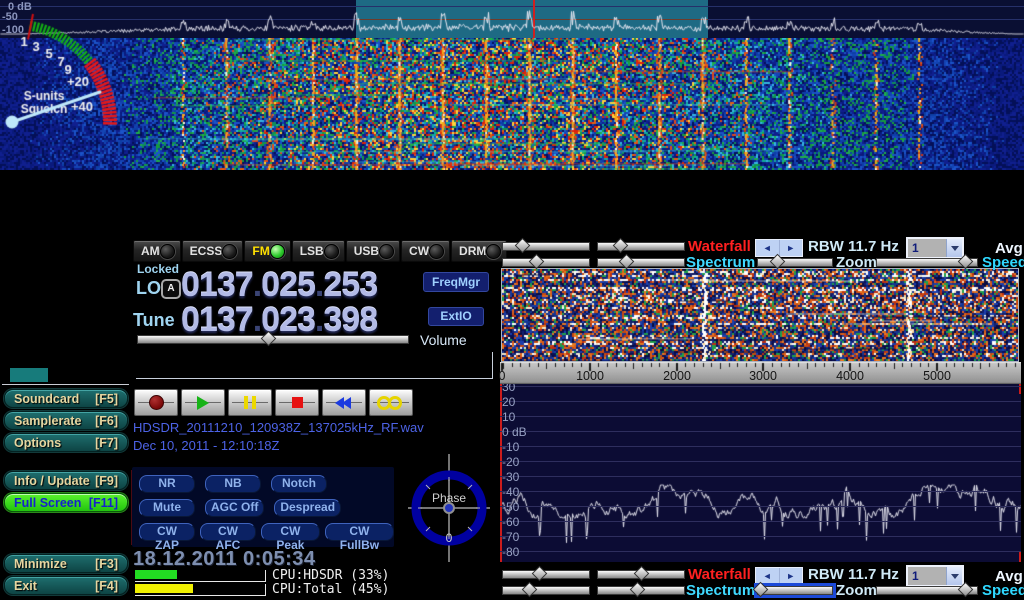 The image size is (1024, 600). I want to click on mode-button-usb: USB, so click(373, 251).